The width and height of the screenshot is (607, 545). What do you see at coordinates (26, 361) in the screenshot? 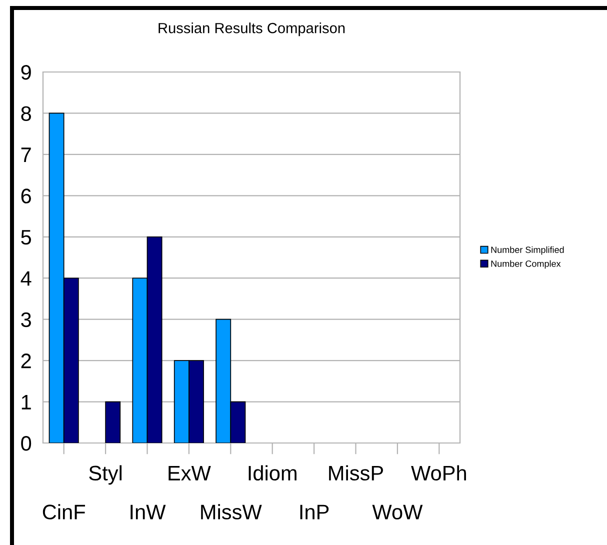
I see `y-tick-label: 2` at bounding box center [26, 361].